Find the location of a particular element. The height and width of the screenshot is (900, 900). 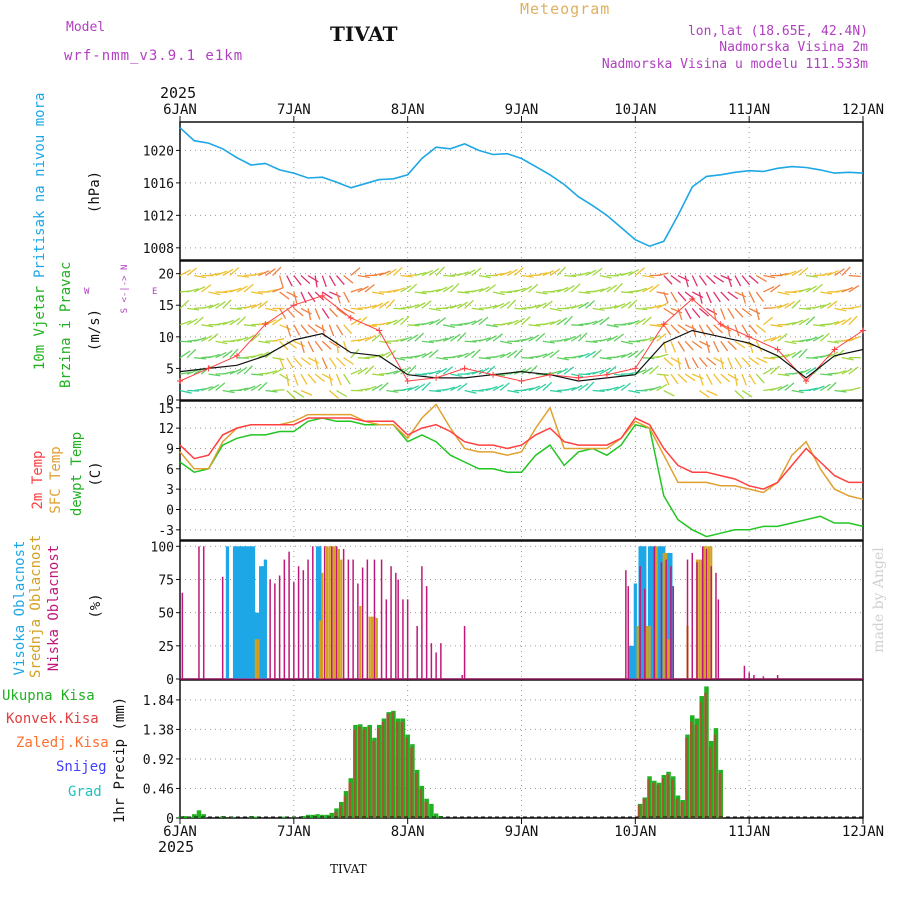

model-label: Model is located at coordinates (86, 27).